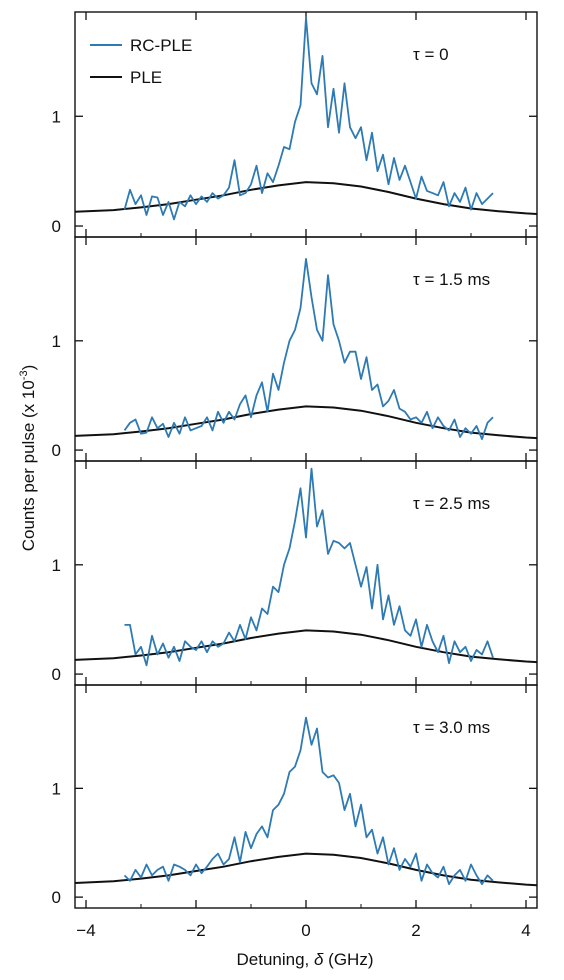  What do you see at coordinates (451, 279) in the screenshot?
I see `panel-label: τ = 1.5 ms` at bounding box center [451, 279].